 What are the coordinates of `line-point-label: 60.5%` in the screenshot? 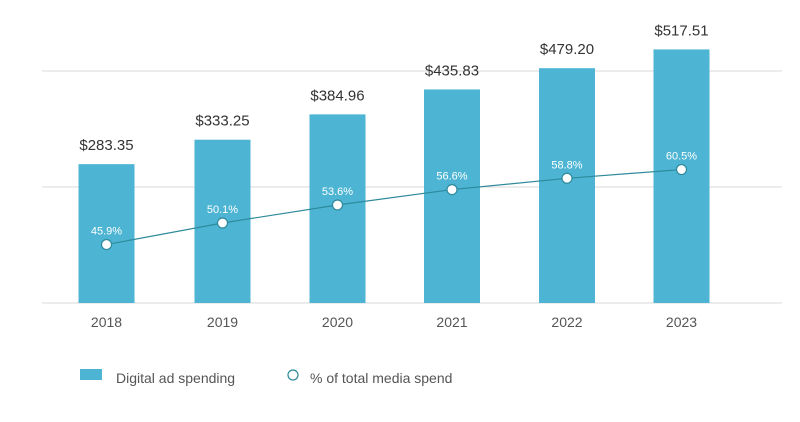 It's located at (681, 157).